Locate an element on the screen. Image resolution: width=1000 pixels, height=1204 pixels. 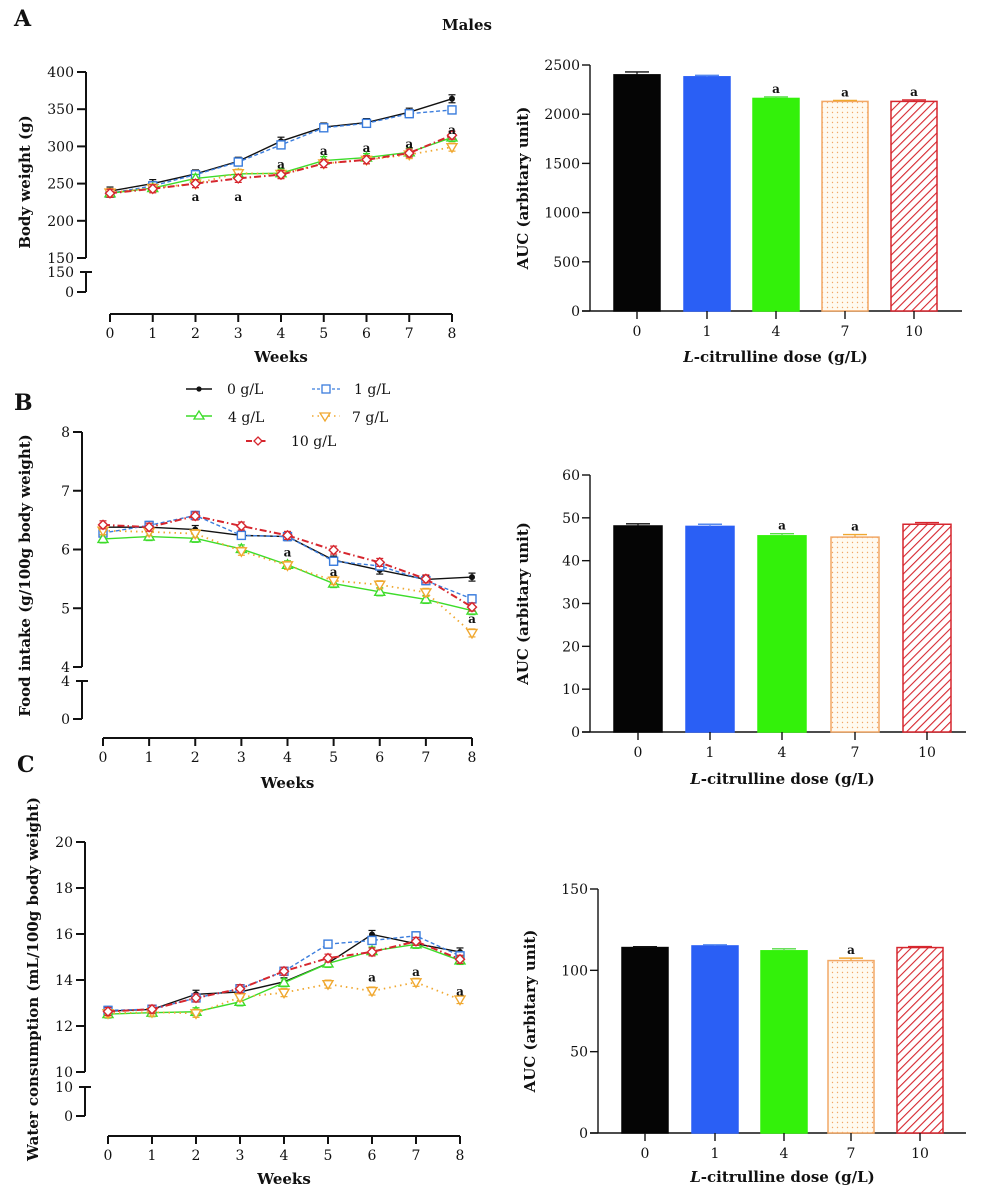
legend-label: 7 g/L is located at coordinates (370, 418).